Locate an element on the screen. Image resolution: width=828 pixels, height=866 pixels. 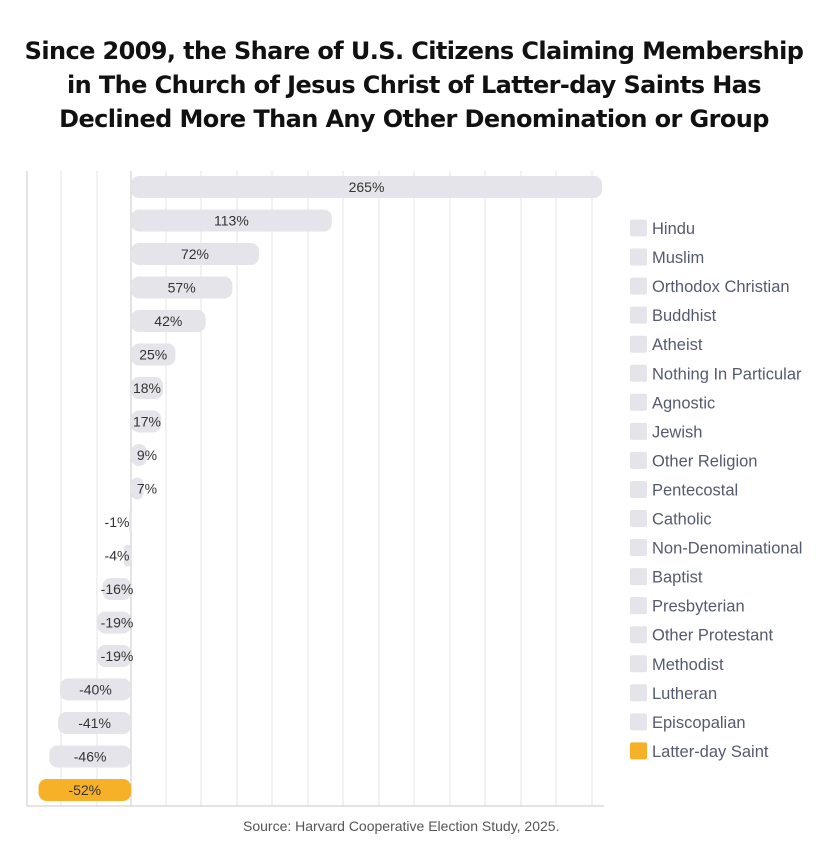
legend-item: Other Protestant is located at coordinates (701, 635).